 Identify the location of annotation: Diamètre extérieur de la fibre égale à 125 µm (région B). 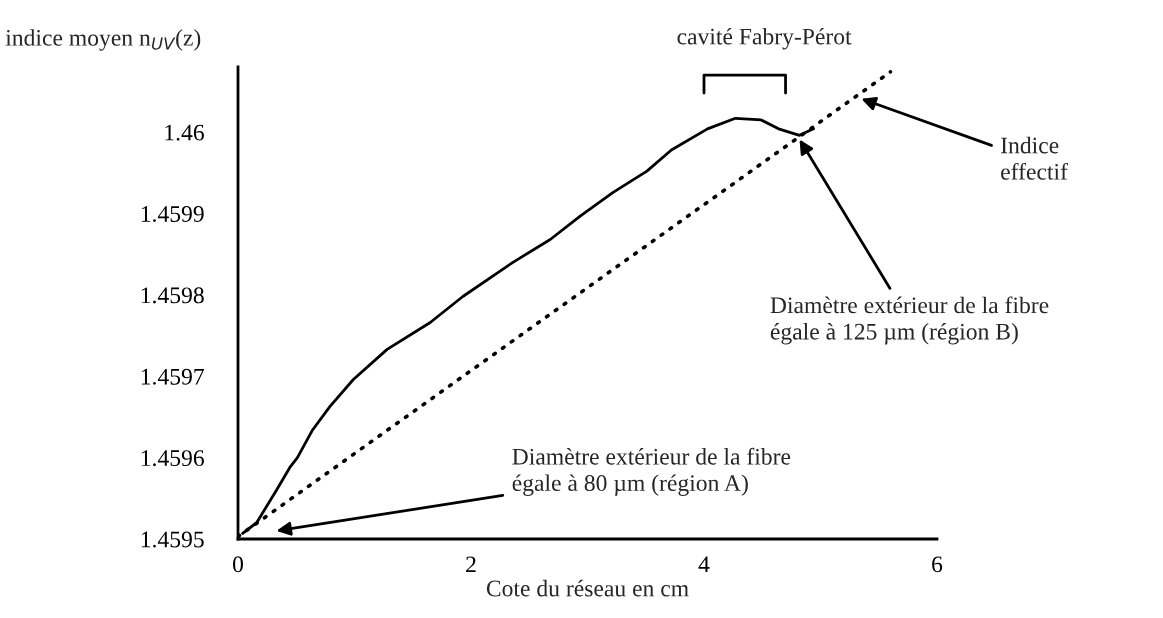
(909, 320).